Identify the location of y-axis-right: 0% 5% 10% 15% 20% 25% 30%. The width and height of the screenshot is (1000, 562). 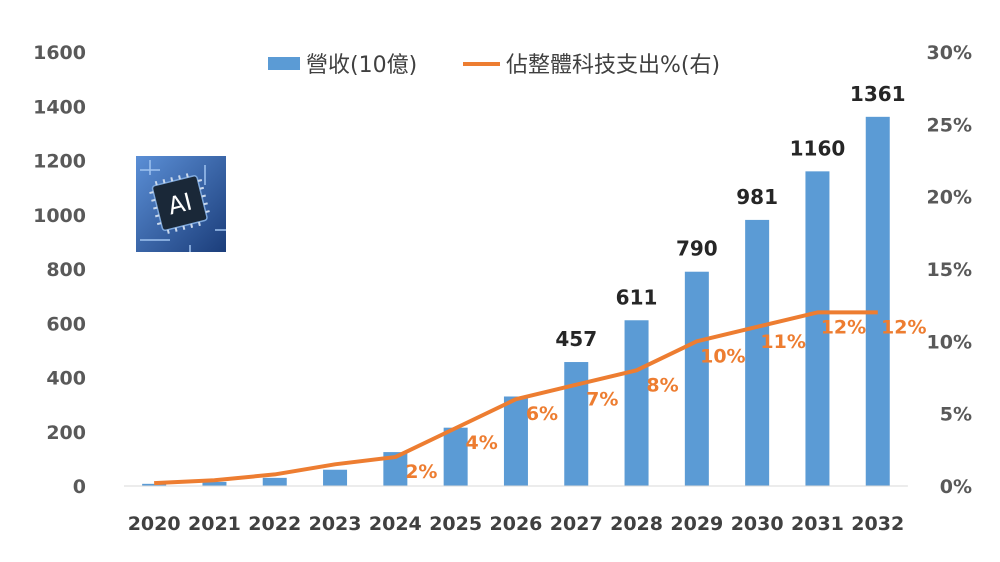
(949, 270).